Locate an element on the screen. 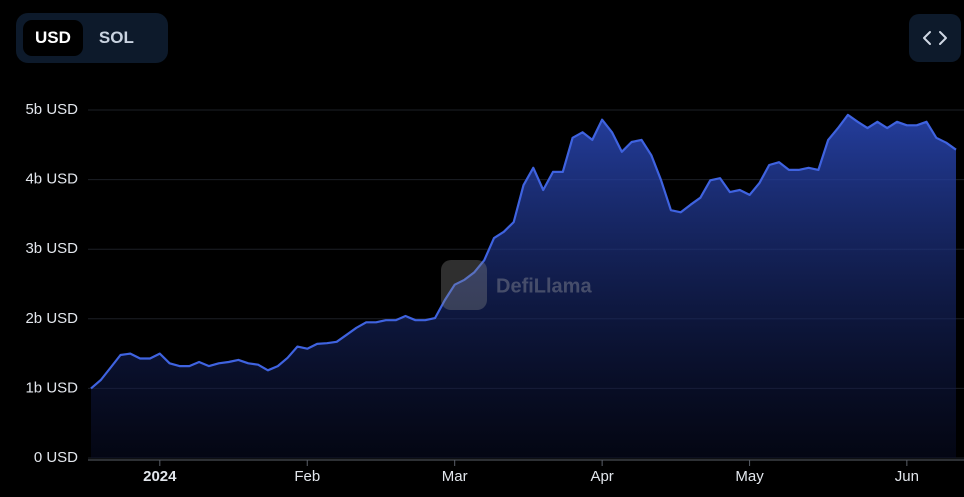  x-tick-label: Apr is located at coordinates (601, 476).